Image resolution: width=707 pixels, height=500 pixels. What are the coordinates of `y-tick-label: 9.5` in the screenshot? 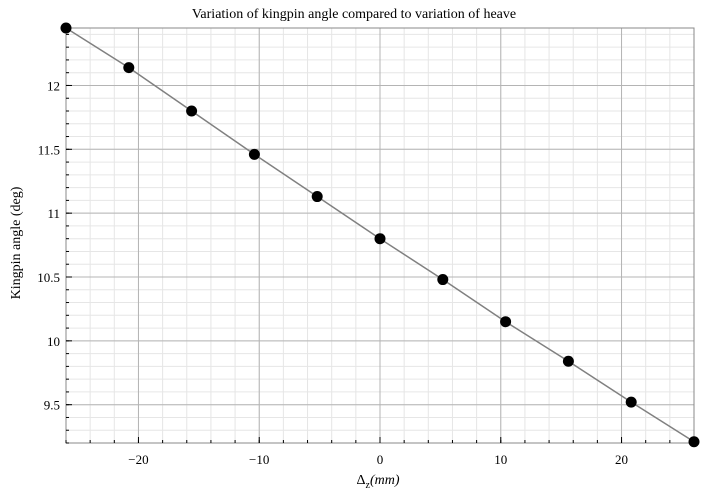 It's located at (52, 405).